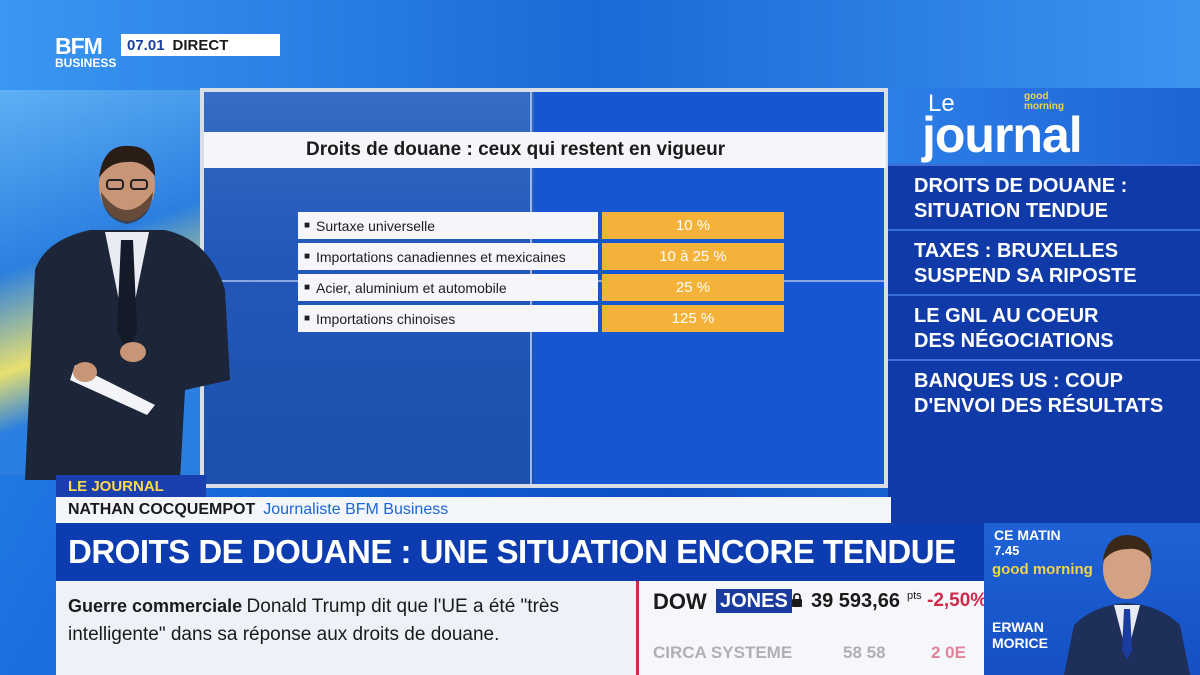  What do you see at coordinates (79, 46) in the screenshot?
I see `logo-text: BFM` at bounding box center [79, 46].